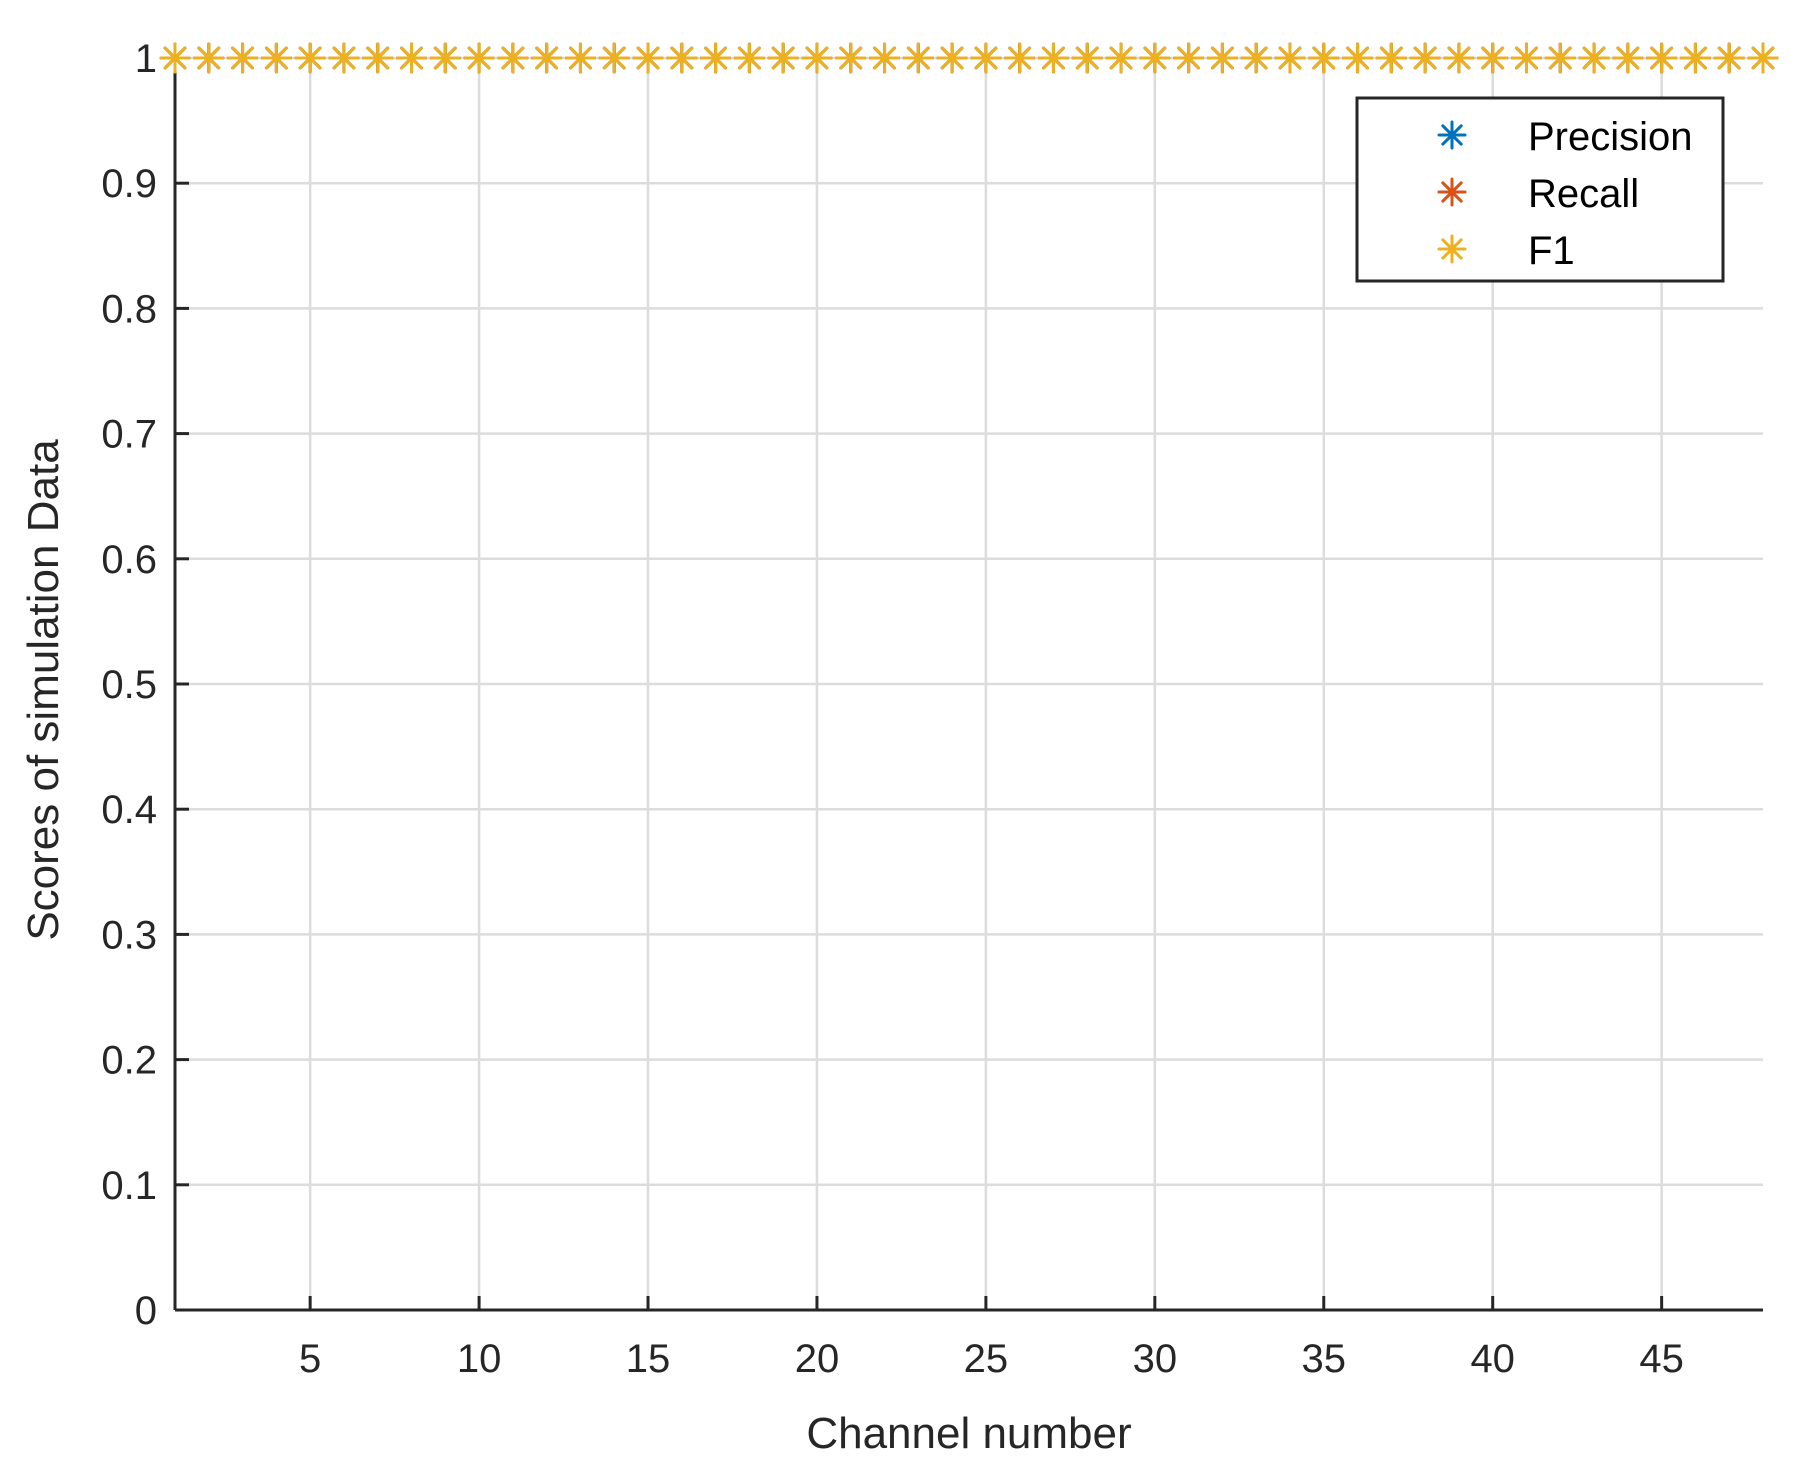 The image size is (1796, 1481). I want to click on y-tick-label: 0.4, so click(129, 810).